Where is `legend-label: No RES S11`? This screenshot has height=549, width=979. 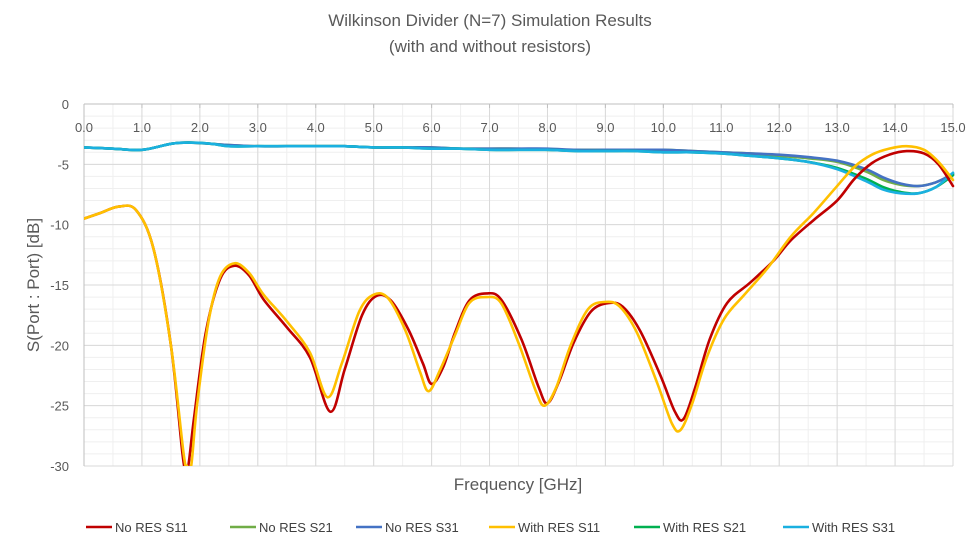
legend-label: No RES S11 is located at coordinates (151, 527).